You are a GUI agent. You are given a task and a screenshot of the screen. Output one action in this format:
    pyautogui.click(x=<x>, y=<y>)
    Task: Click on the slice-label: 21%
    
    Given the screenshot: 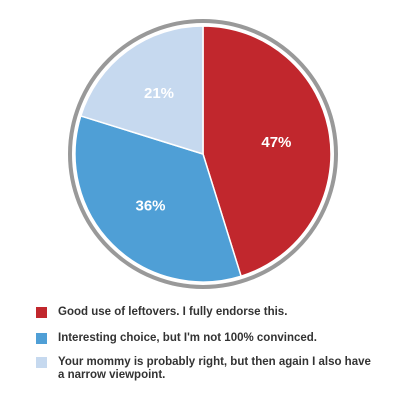 What is the action you would take?
    pyautogui.click(x=159, y=93)
    